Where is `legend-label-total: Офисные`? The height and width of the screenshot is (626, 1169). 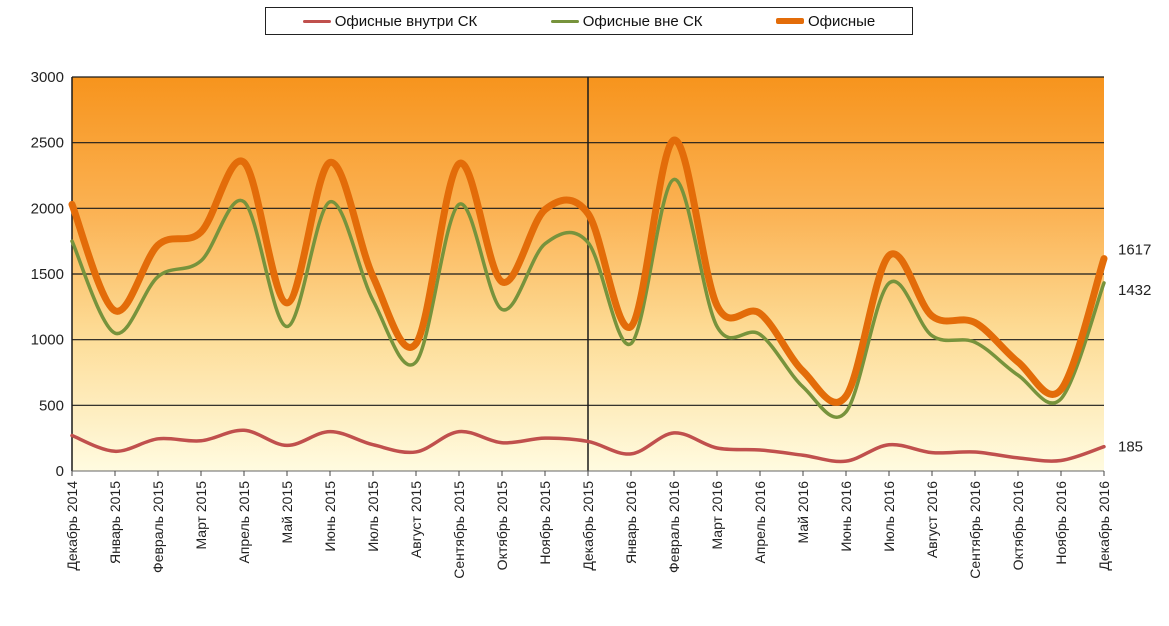
legend-label-total: Офисные is located at coordinates (841, 21).